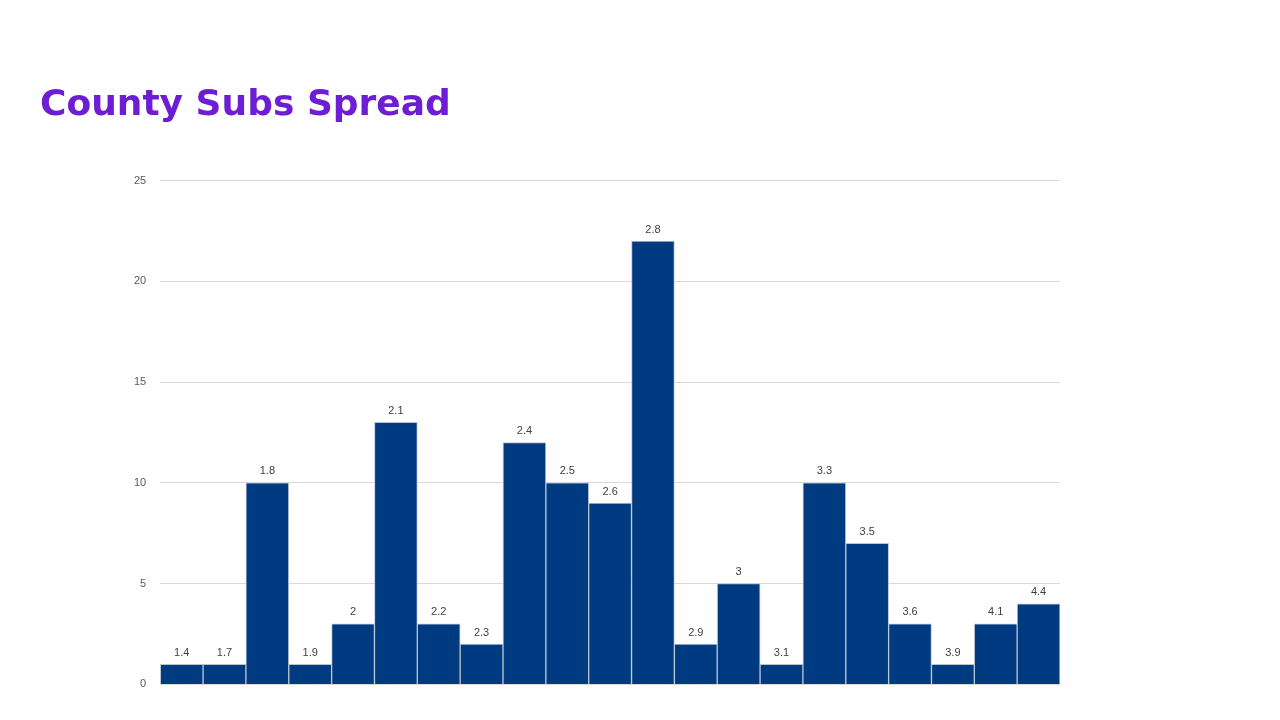  What do you see at coordinates (140, 280) in the screenshot?
I see `y-tick-label: 20` at bounding box center [140, 280].